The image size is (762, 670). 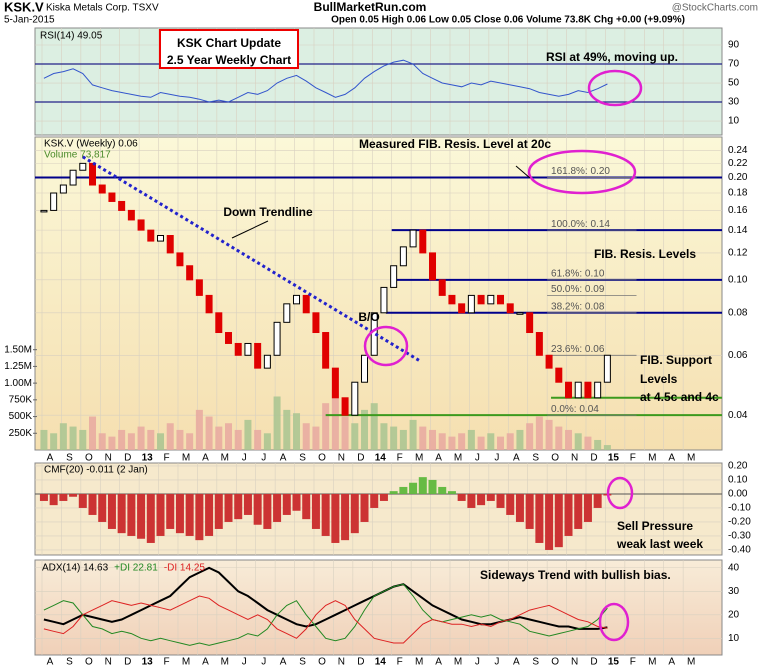 I want to click on site: BullMarketRun.com, so click(x=370, y=7).